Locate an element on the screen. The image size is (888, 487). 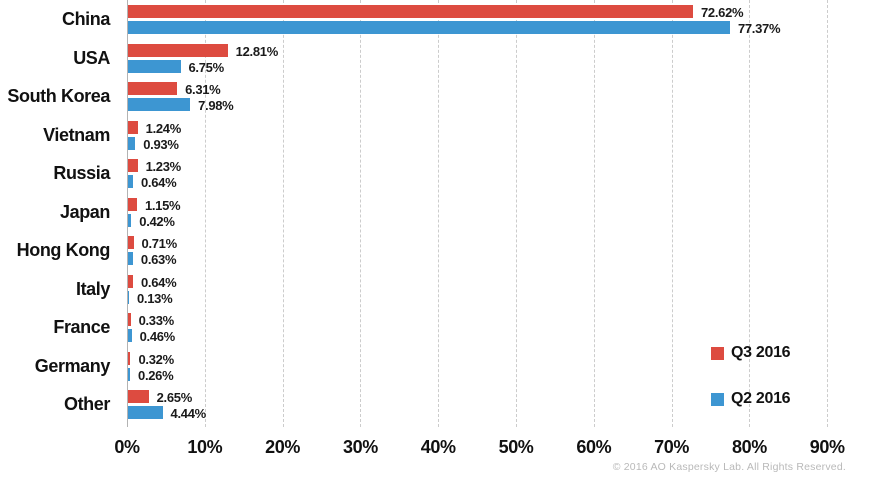
x-tick-label: 70% is located at coordinates (671, 447).